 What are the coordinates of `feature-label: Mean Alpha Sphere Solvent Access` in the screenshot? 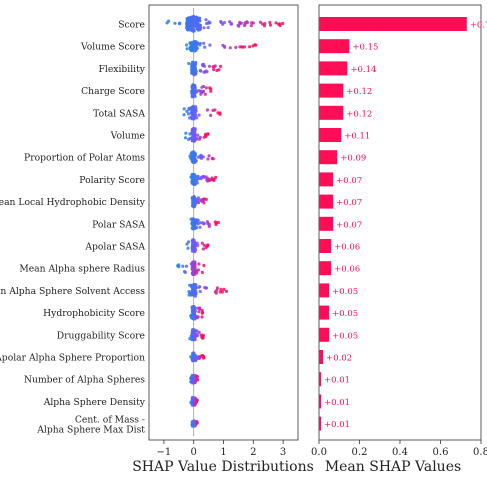 It's located at (72, 291).